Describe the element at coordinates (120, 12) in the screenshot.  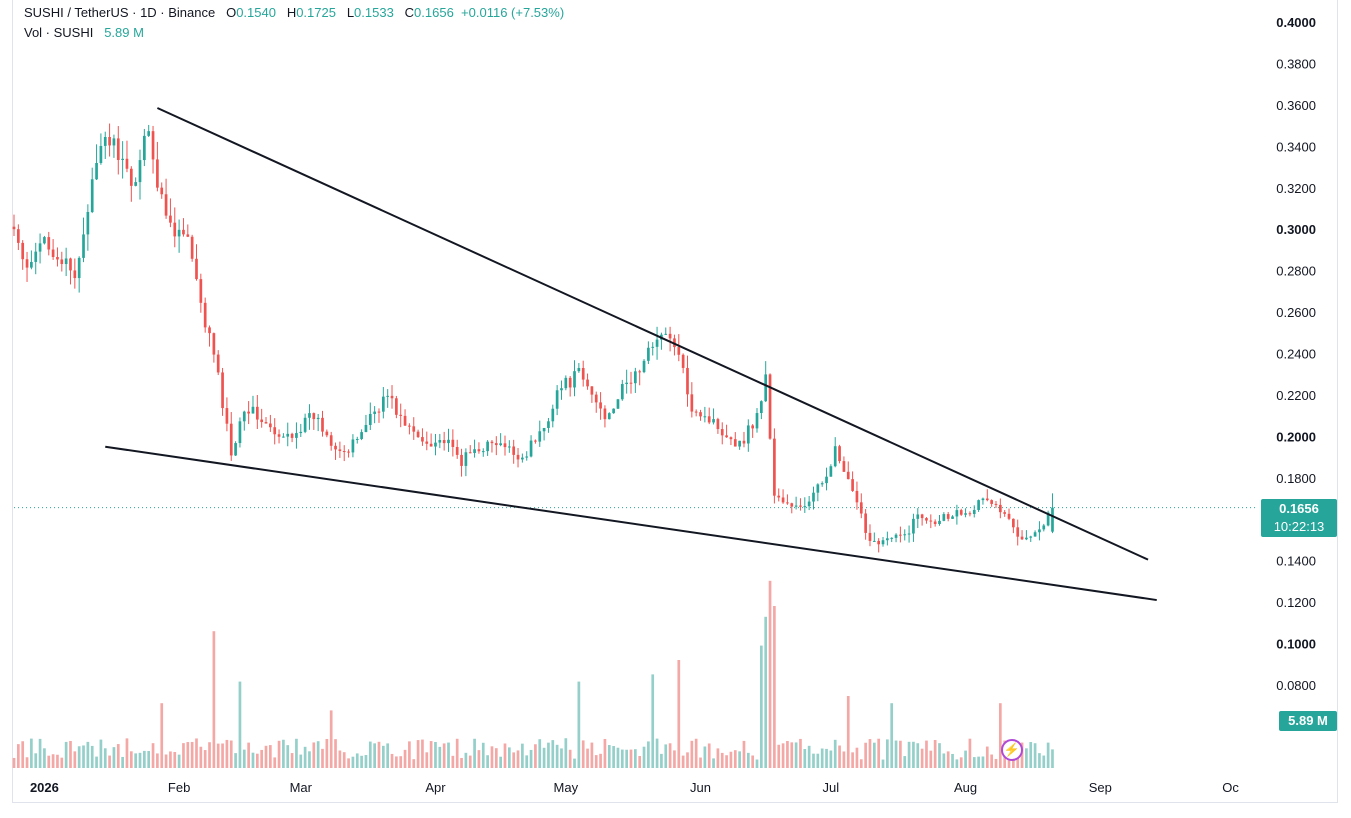
I see `symbol-title: SUSHI / TetherUS · 1D · Binance` at that location.